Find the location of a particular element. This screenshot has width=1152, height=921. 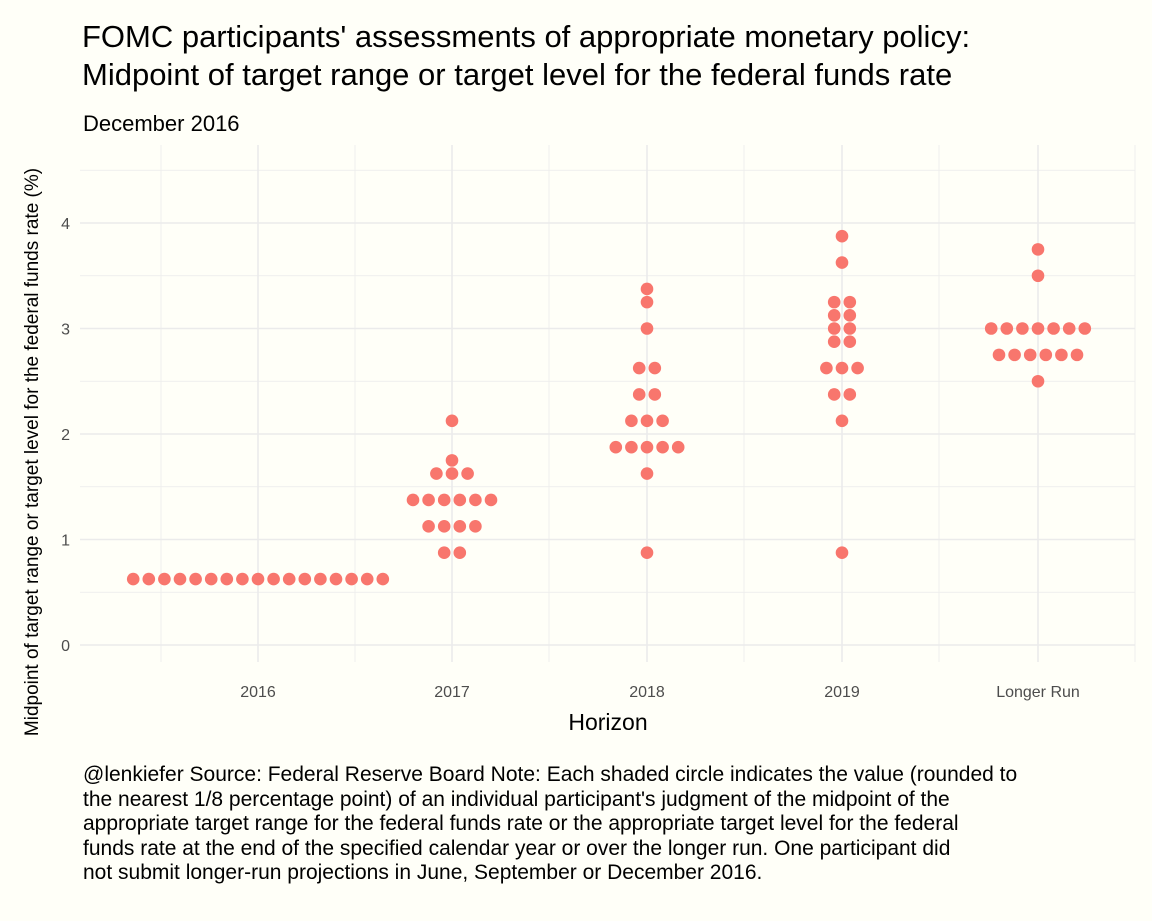

y-tick-label: 4 is located at coordinates (65, 224).